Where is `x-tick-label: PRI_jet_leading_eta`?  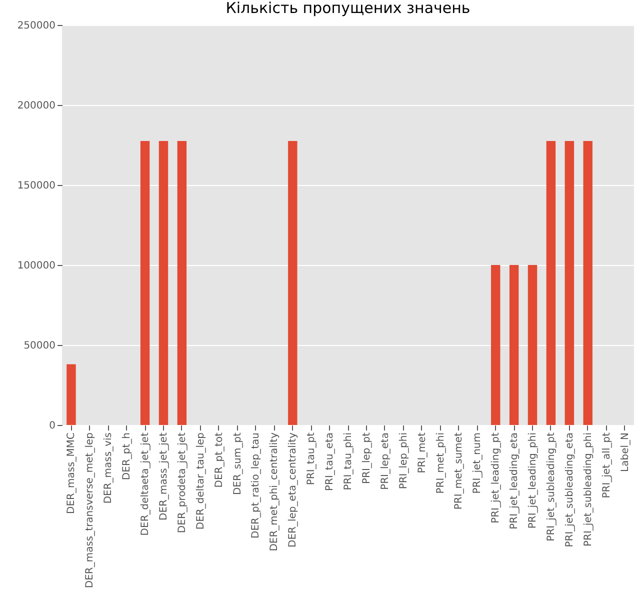
x-tick-label: PRI_jet_leading_eta is located at coordinates (514, 481).